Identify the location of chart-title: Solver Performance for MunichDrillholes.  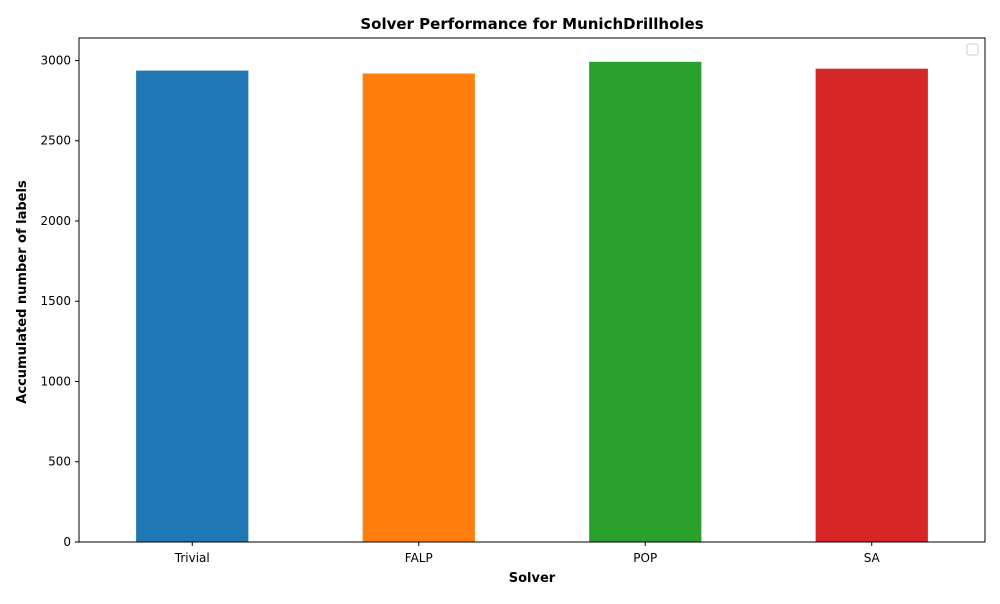
(531, 24).